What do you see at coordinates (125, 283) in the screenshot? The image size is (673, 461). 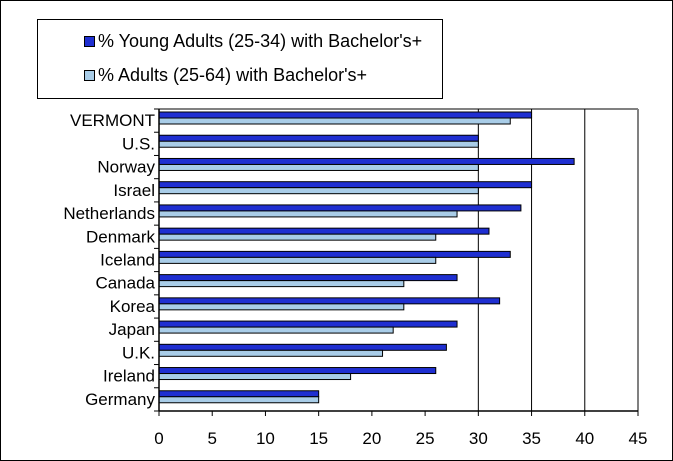 I see `category-label: Canada` at bounding box center [125, 283].